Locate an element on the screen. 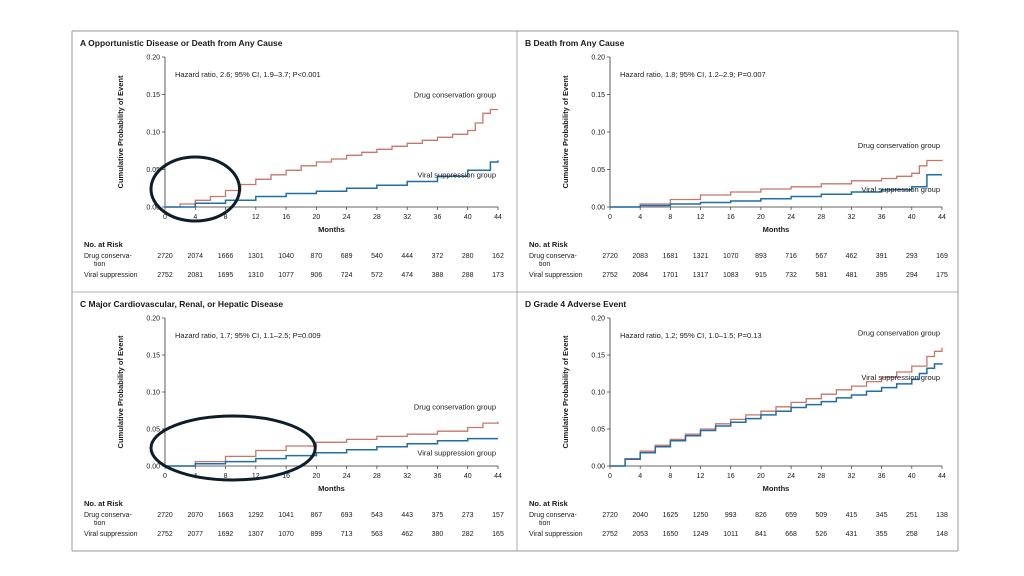 This screenshot has width=1024, height=576. panel-b-risk-viral-value: 1317 is located at coordinates (701, 275).